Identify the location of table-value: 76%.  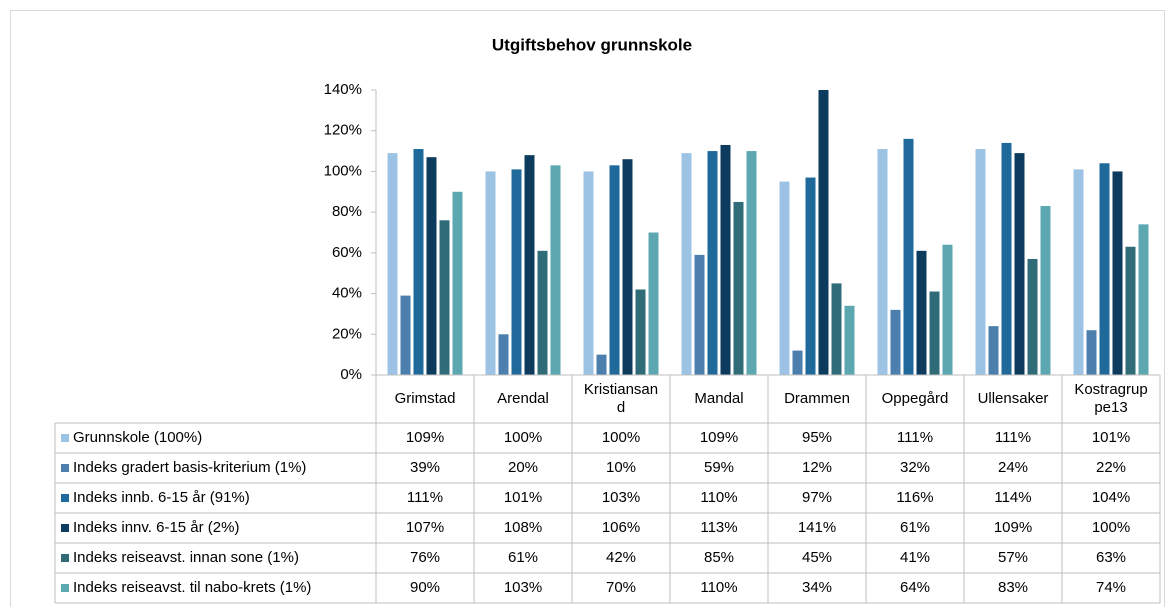
(425, 557).